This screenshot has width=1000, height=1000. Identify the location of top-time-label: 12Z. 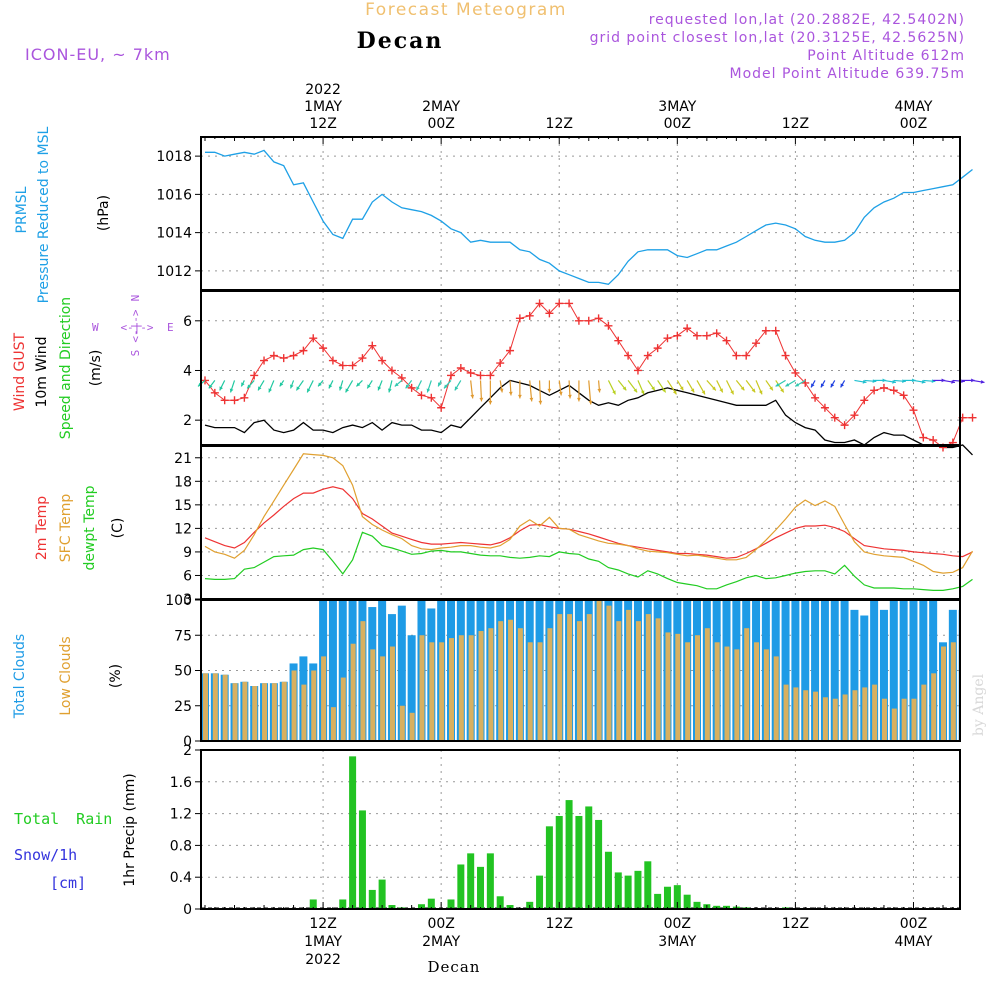
(322, 124).